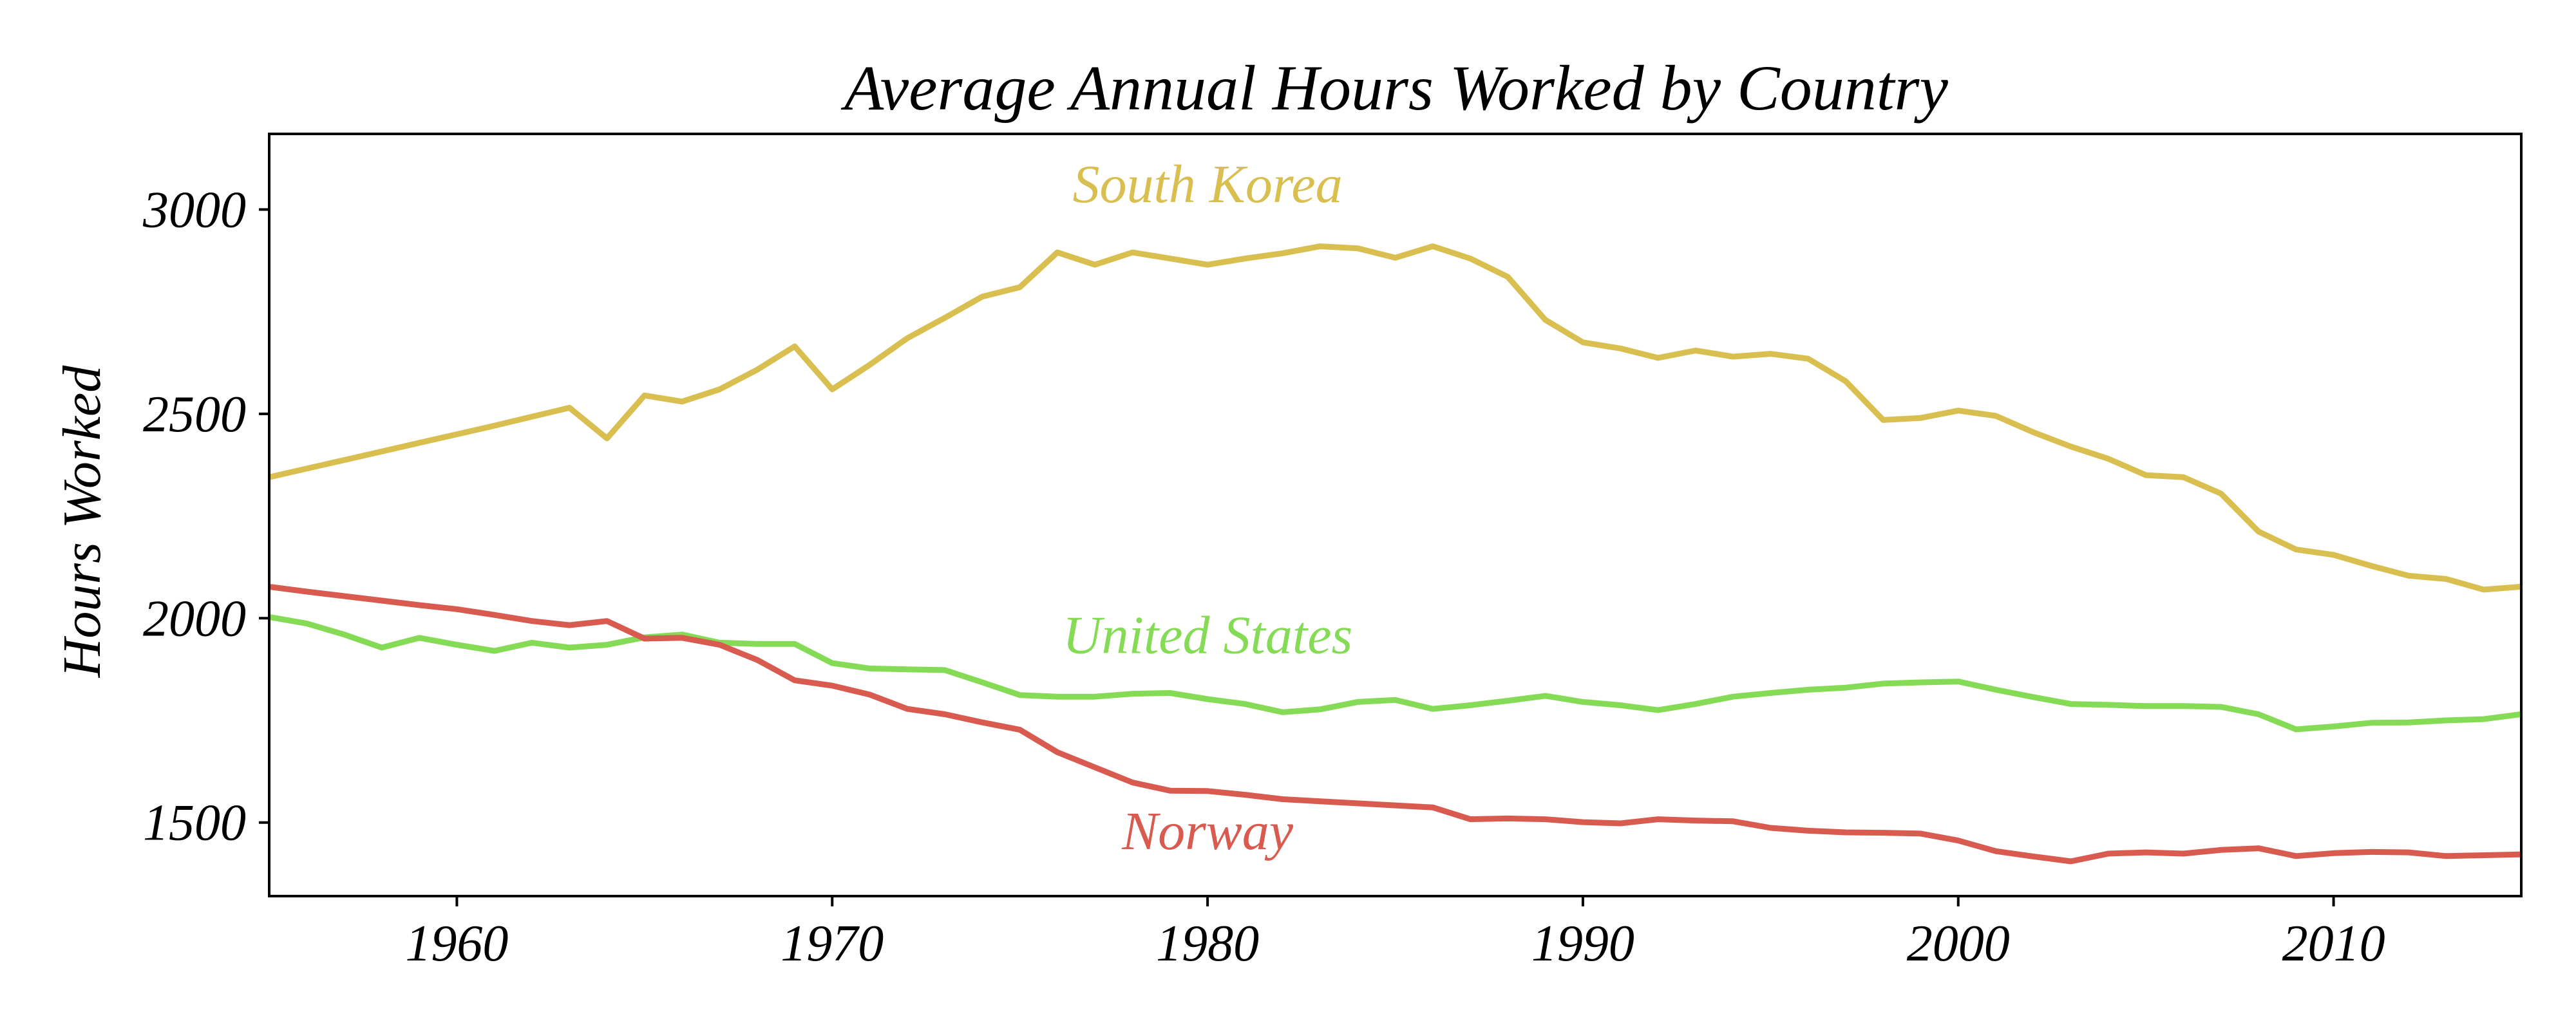 The height and width of the screenshot is (1030, 2576). Describe the element at coordinates (1395, 673) in the screenshot. I see `series-line-united-states` at that location.